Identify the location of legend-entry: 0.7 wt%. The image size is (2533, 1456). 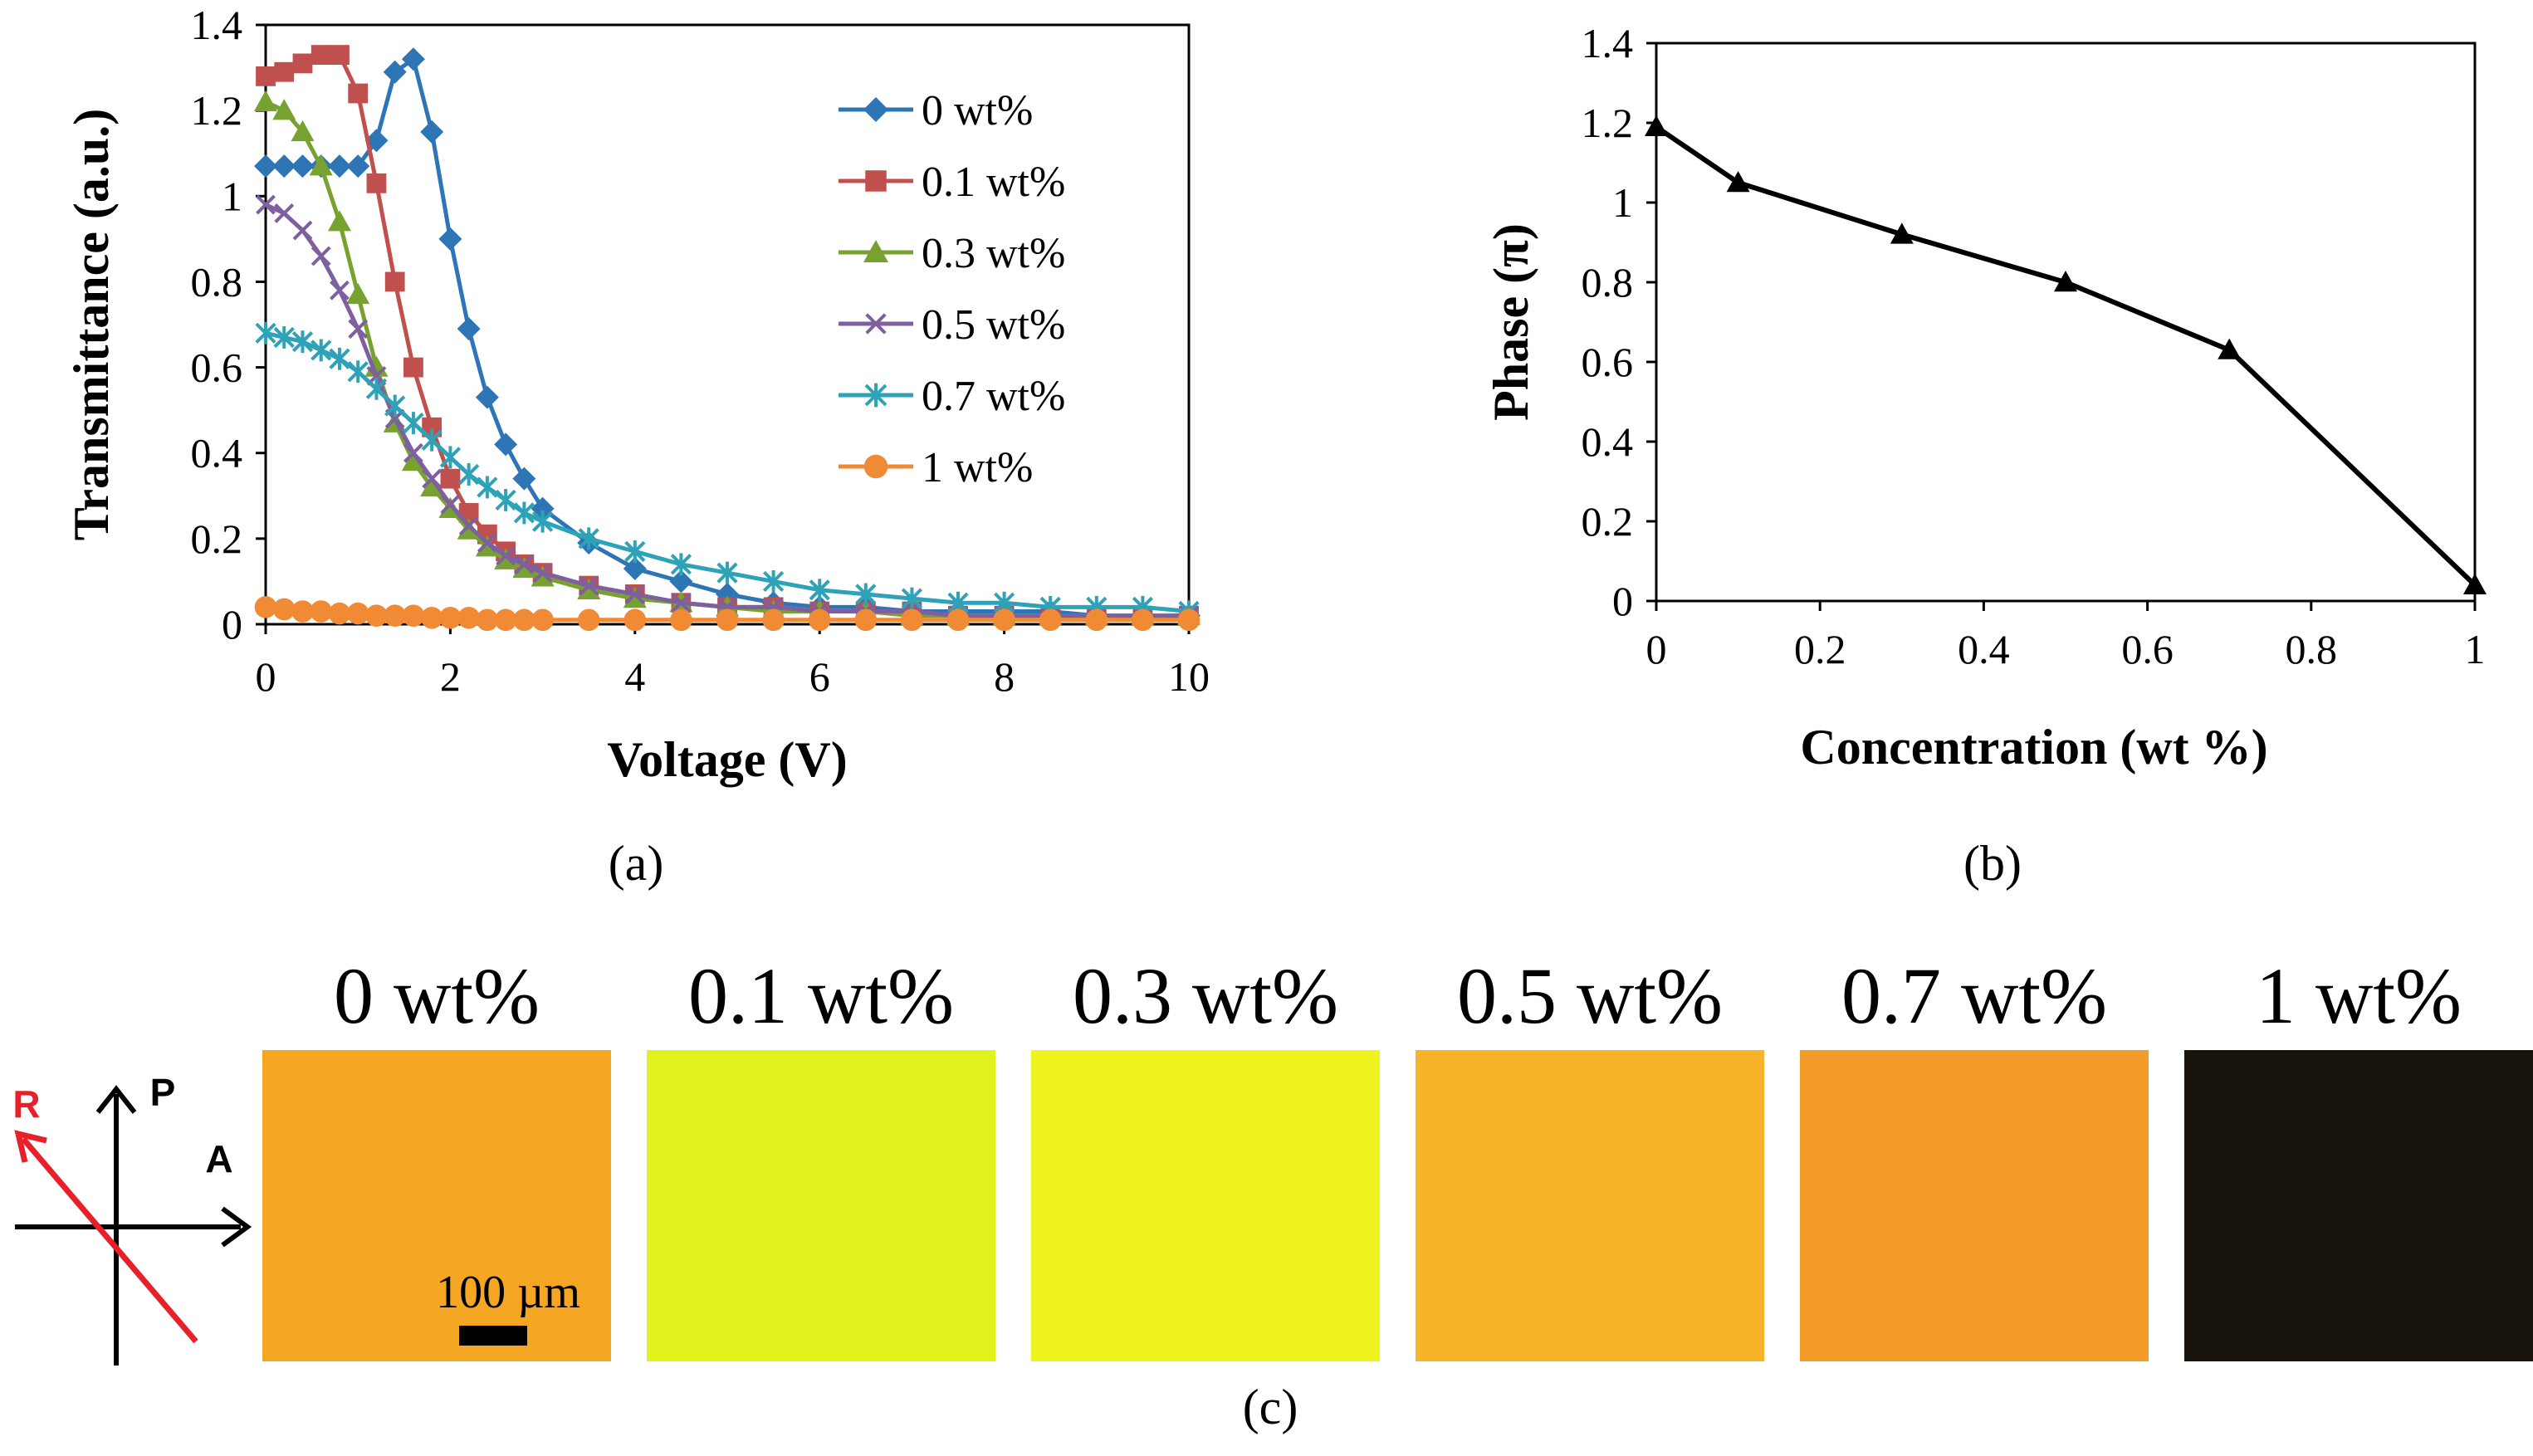
(952, 396).